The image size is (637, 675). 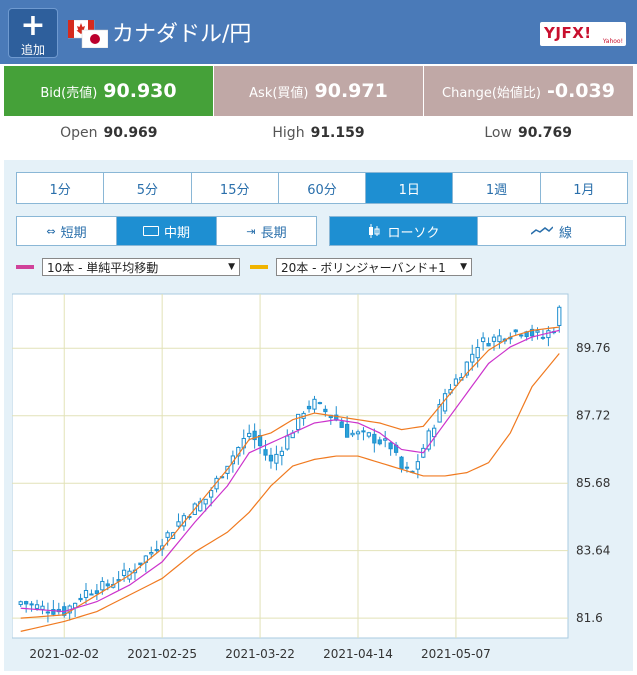 What do you see at coordinates (288, 133) in the screenshot?
I see `high-label: High` at bounding box center [288, 133].